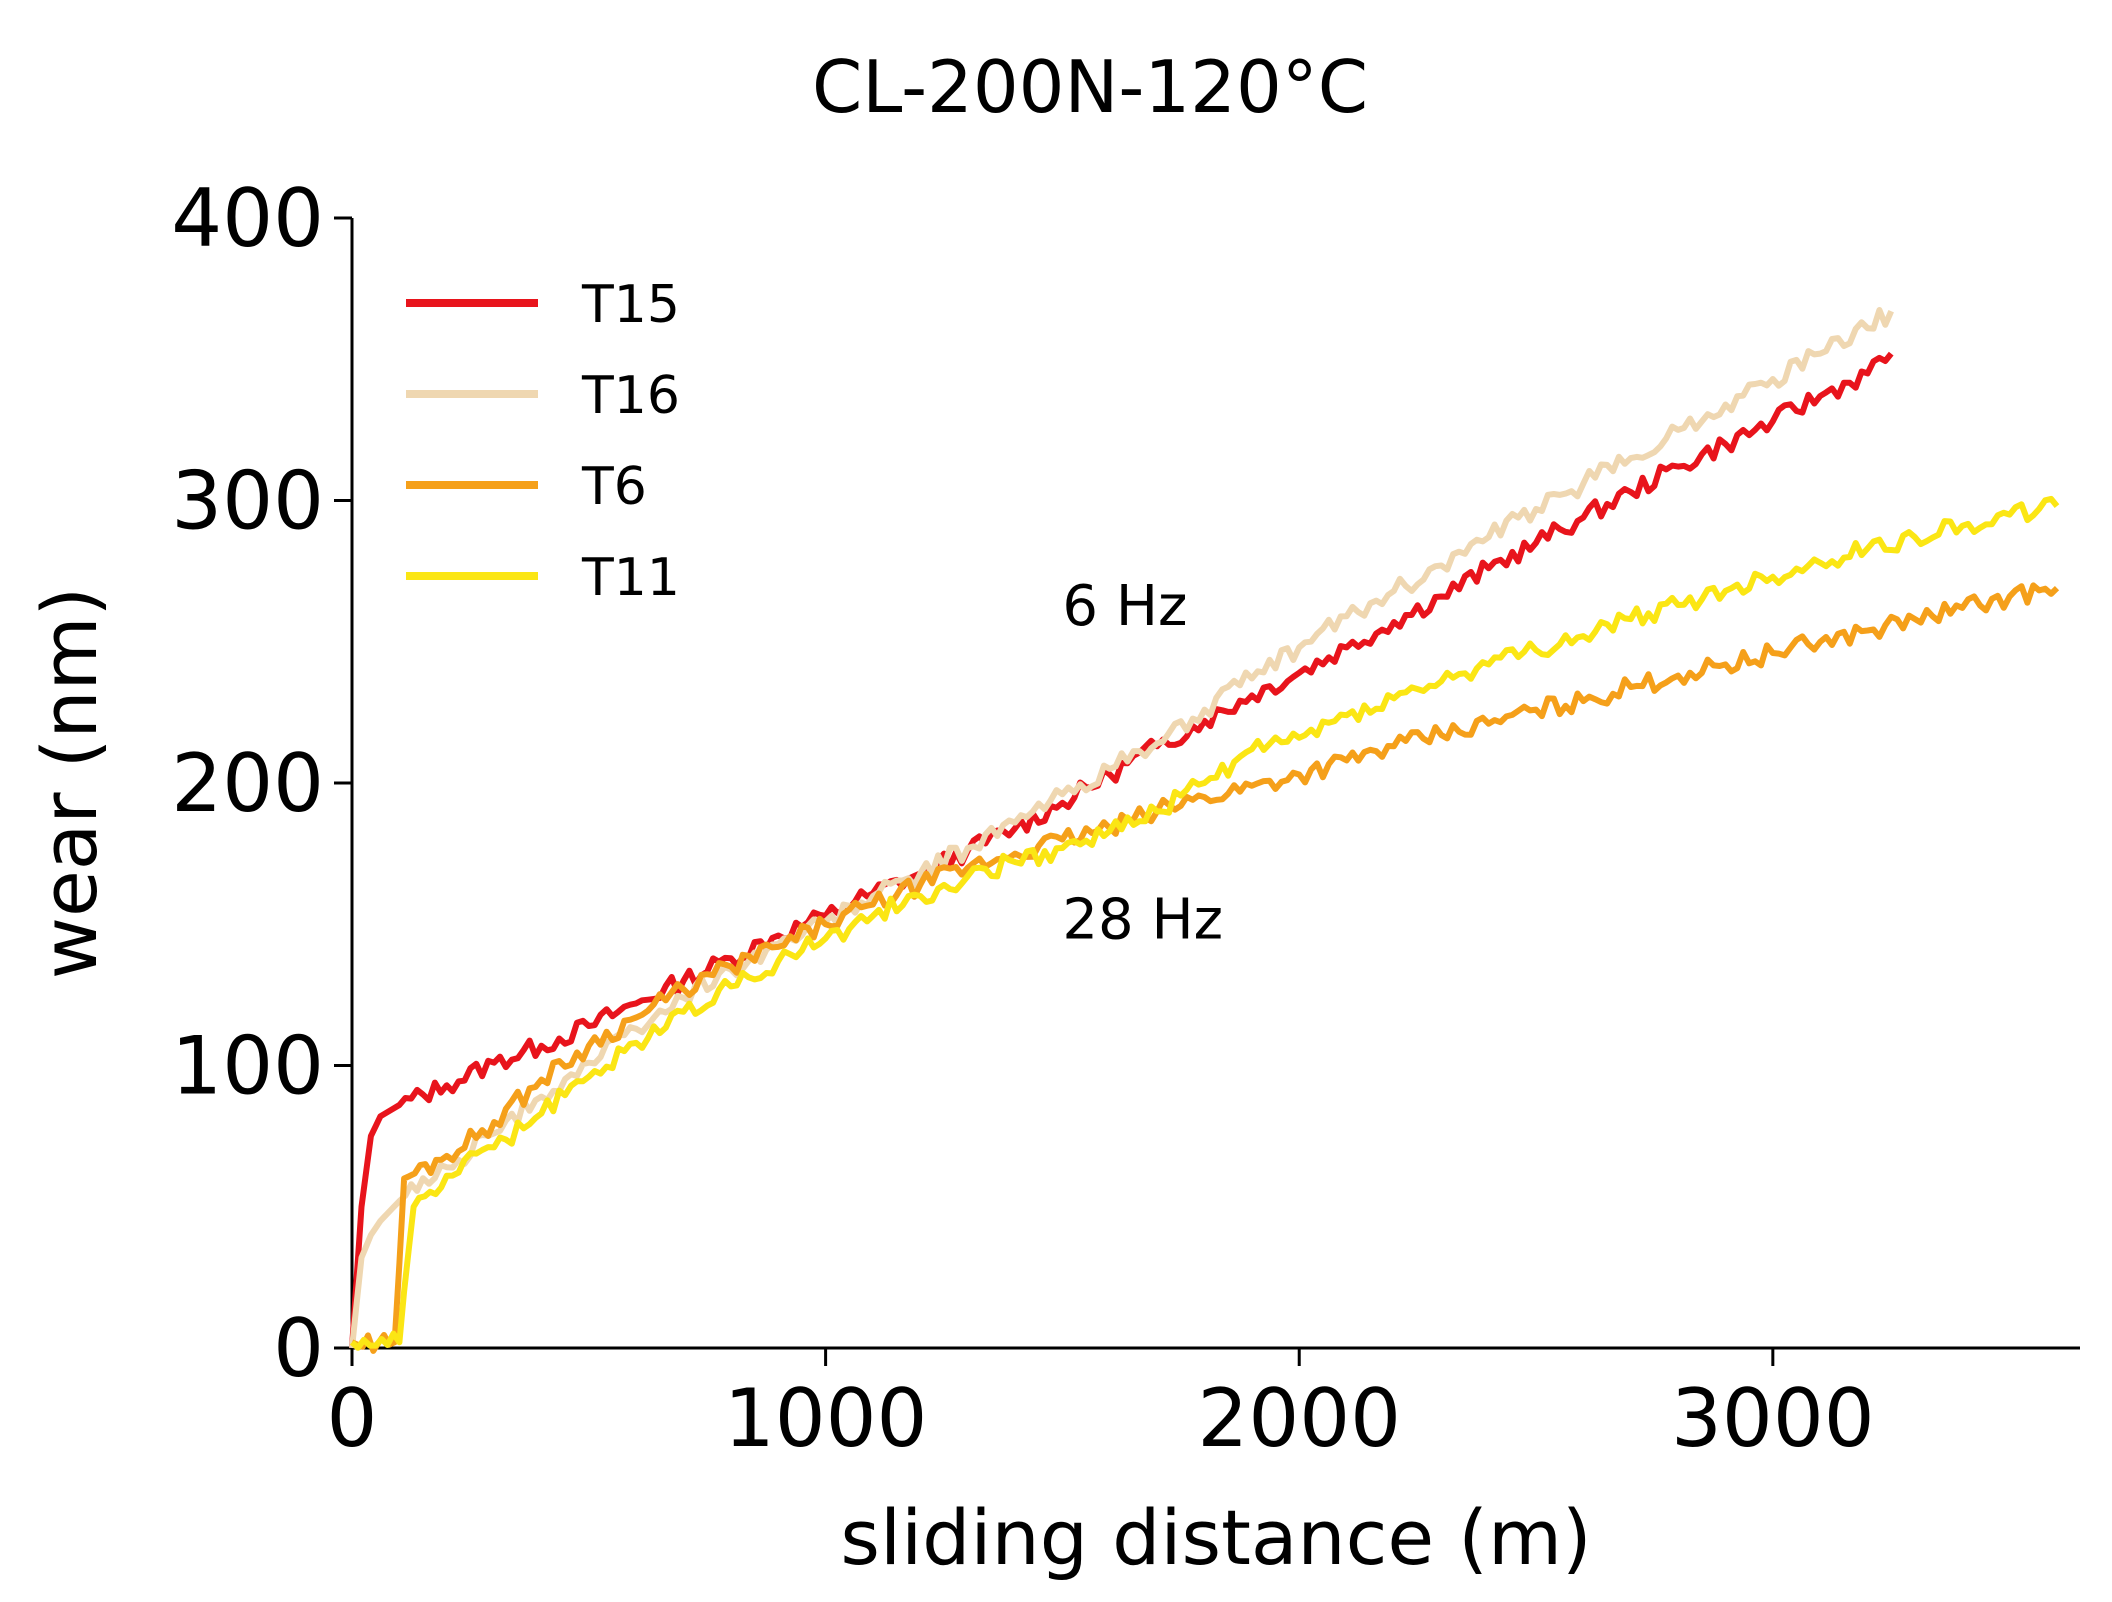  Describe the element at coordinates (630, 578) in the screenshot. I see `legend-label-t11: T11` at that location.